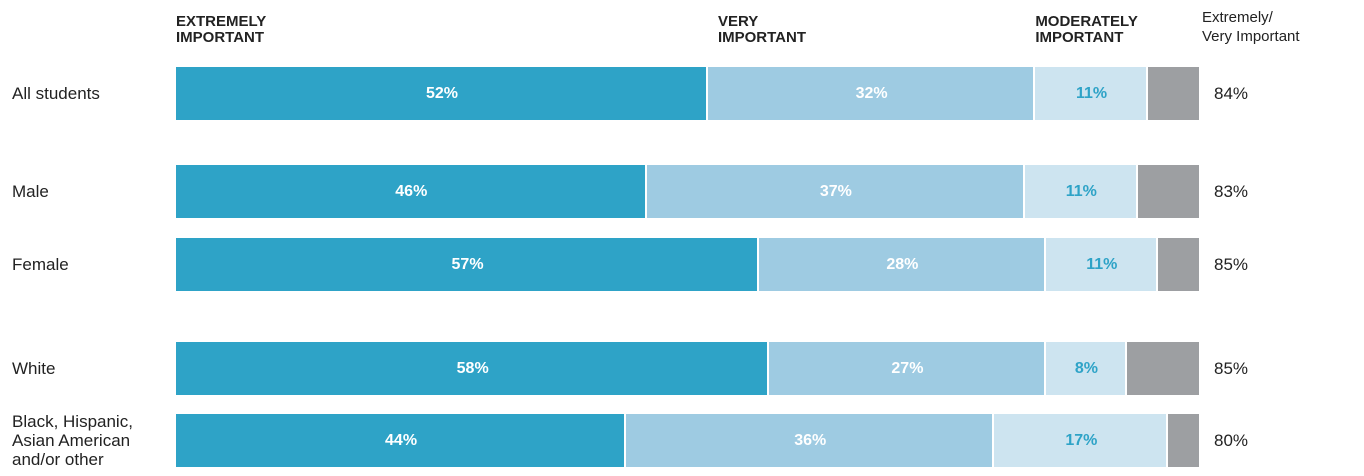 The image size is (1364, 476). What do you see at coordinates (30, 191) in the screenshot?
I see `category-label: Male` at bounding box center [30, 191].